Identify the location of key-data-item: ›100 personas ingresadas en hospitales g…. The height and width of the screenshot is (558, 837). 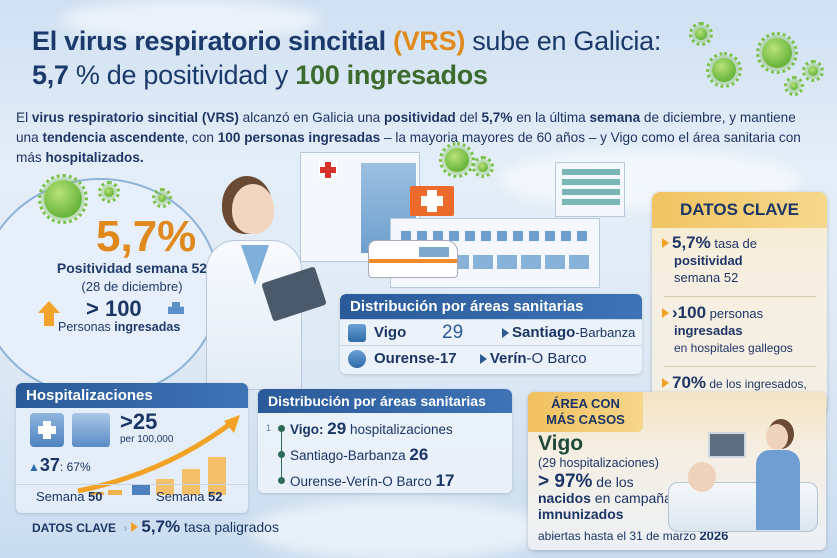
(742, 330).